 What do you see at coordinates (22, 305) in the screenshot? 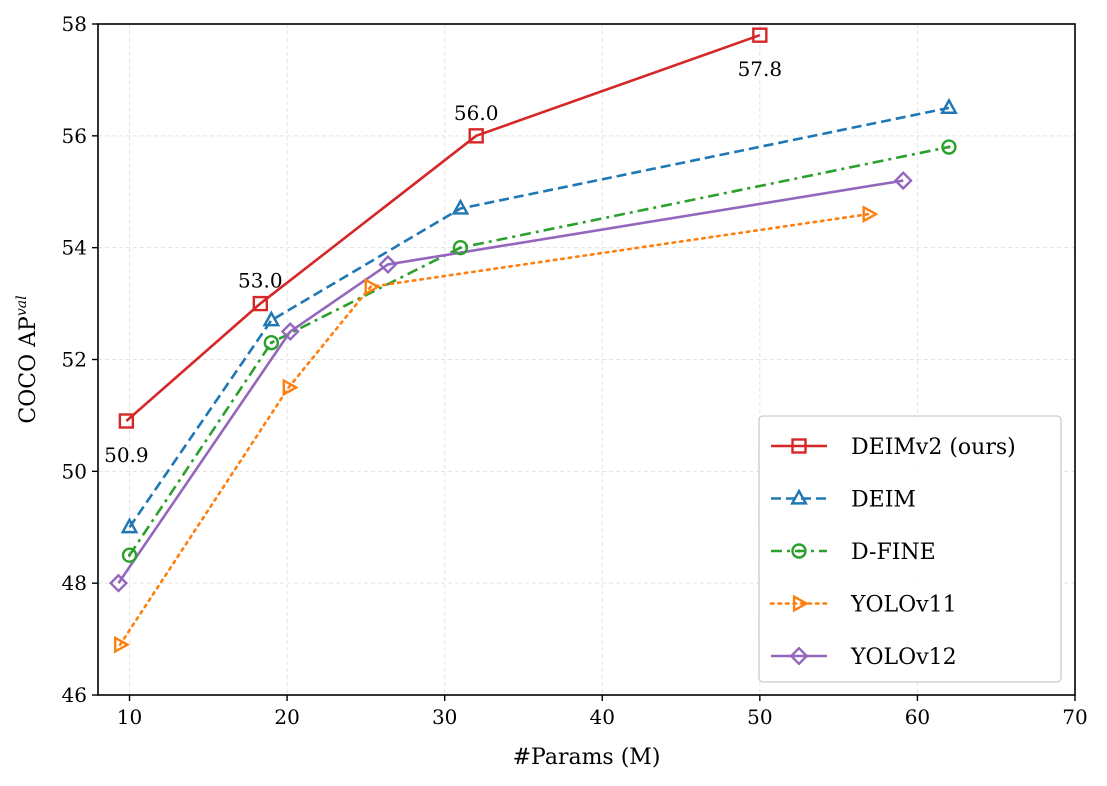
I see `y-axis-title-superscript: val` at bounding box center [22, 305].